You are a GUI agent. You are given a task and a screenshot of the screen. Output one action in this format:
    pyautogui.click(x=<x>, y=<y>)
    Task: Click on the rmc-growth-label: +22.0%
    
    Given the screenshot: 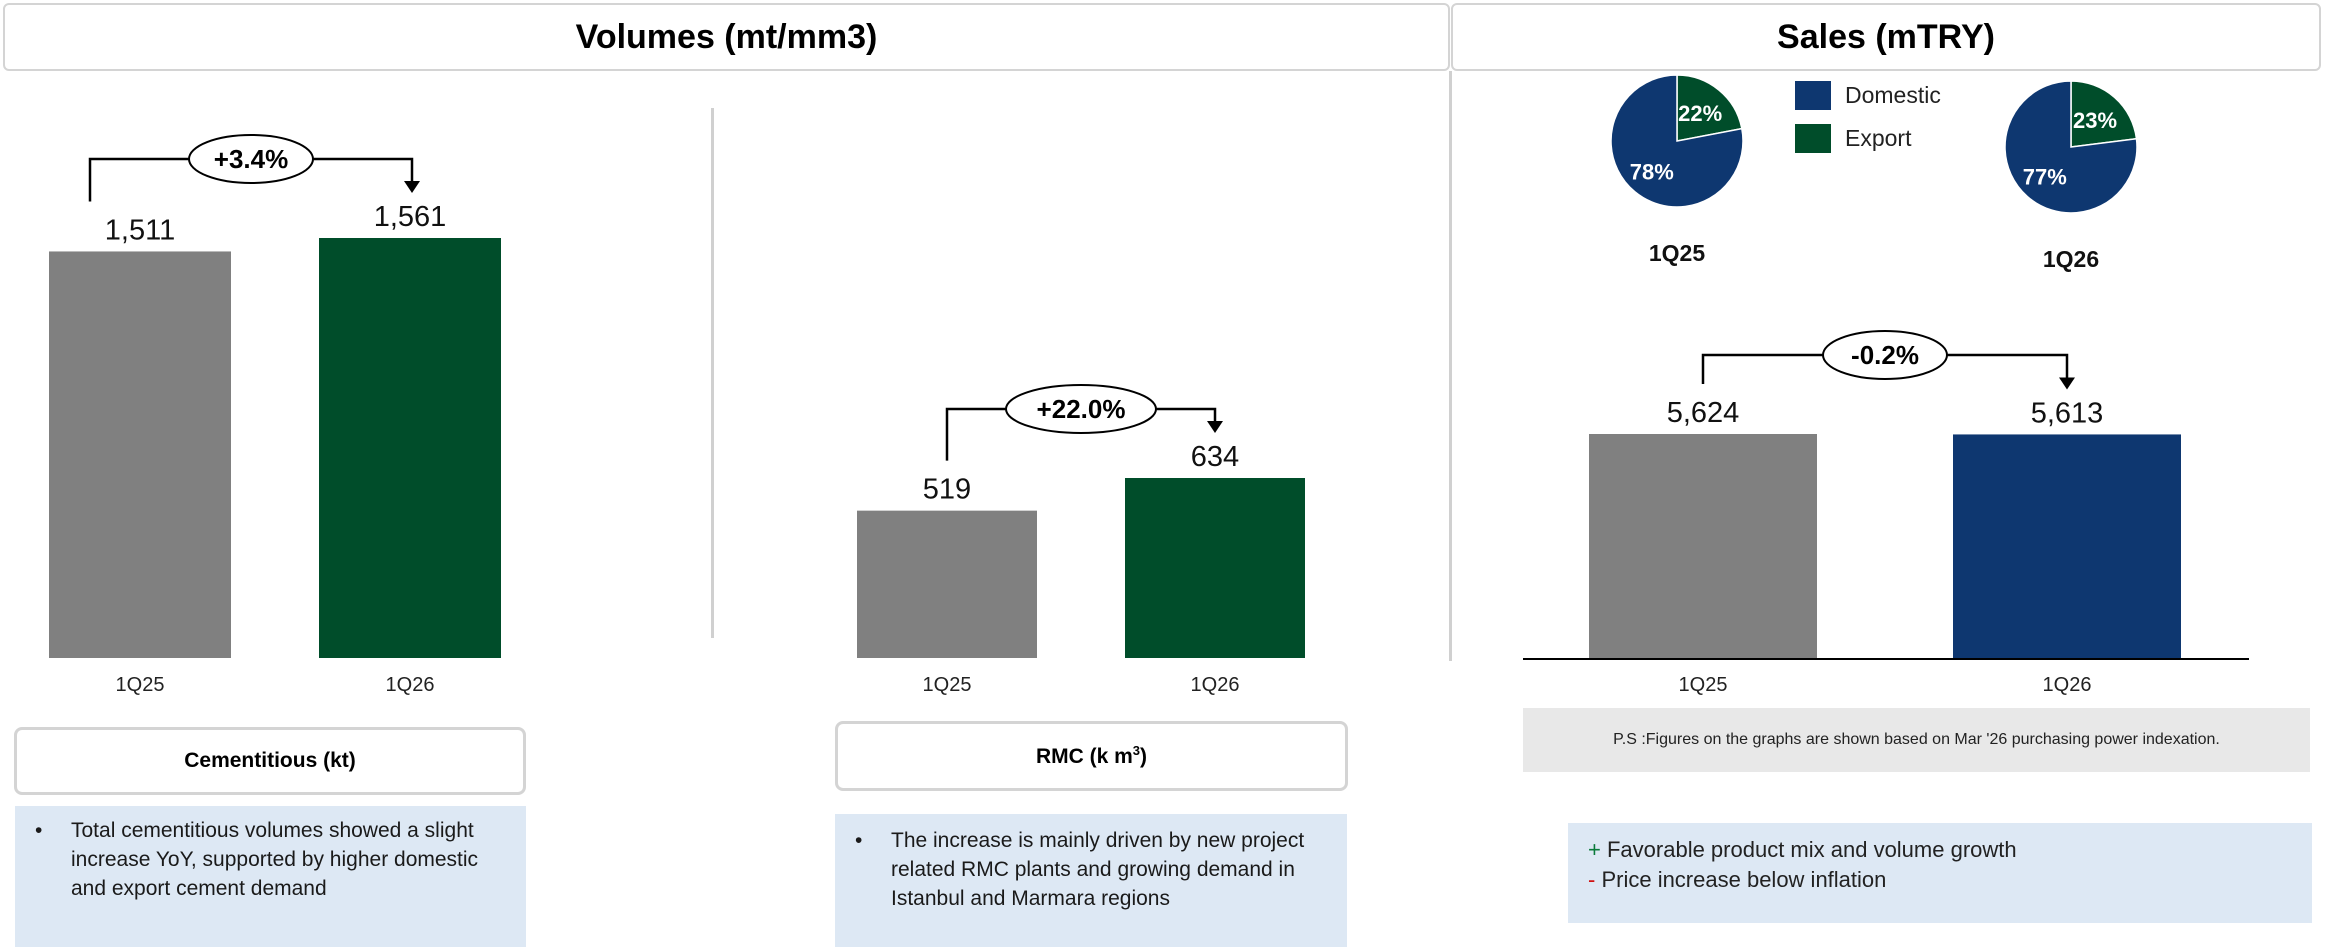 What is the action you would take?
    pyautogui.click(x=1081, y=409)
    